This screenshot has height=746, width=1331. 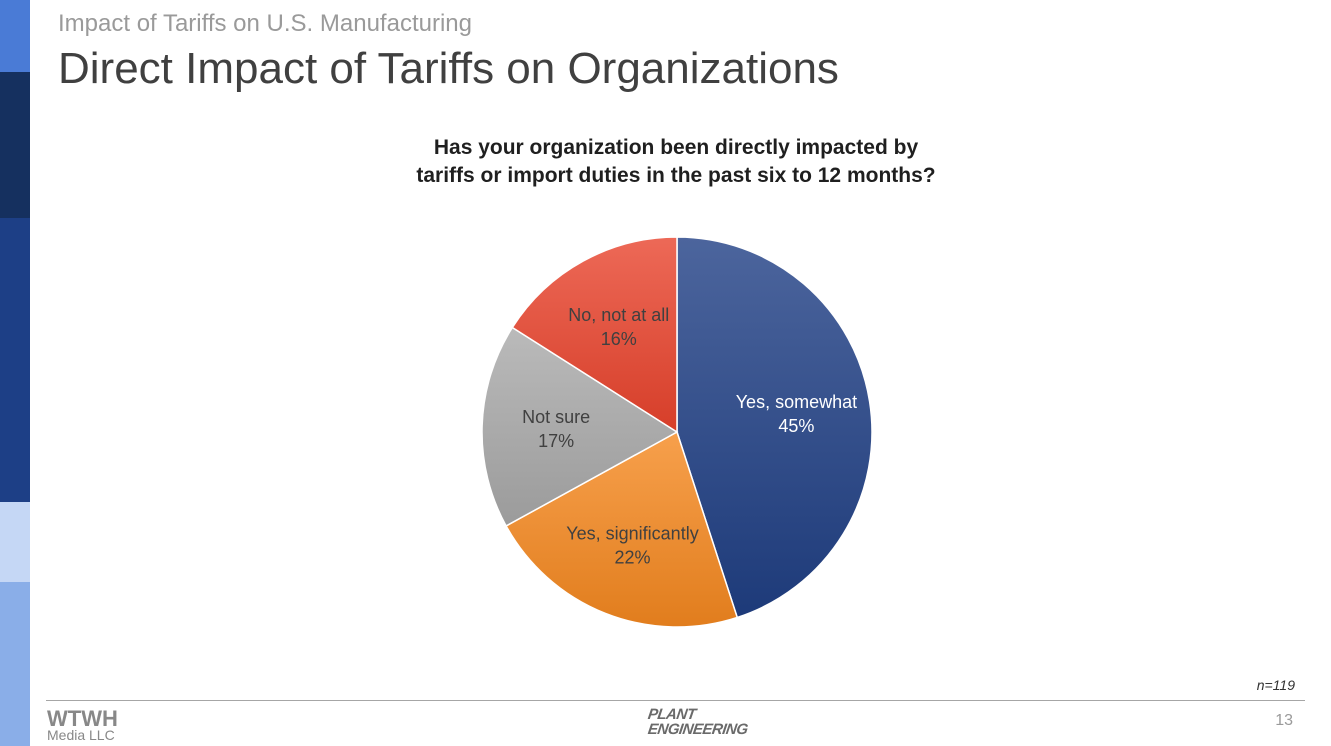 What do you see at coordinates (675, 700) in the screenshot?
I see `footer-divider` at bounding box center [675, 700].